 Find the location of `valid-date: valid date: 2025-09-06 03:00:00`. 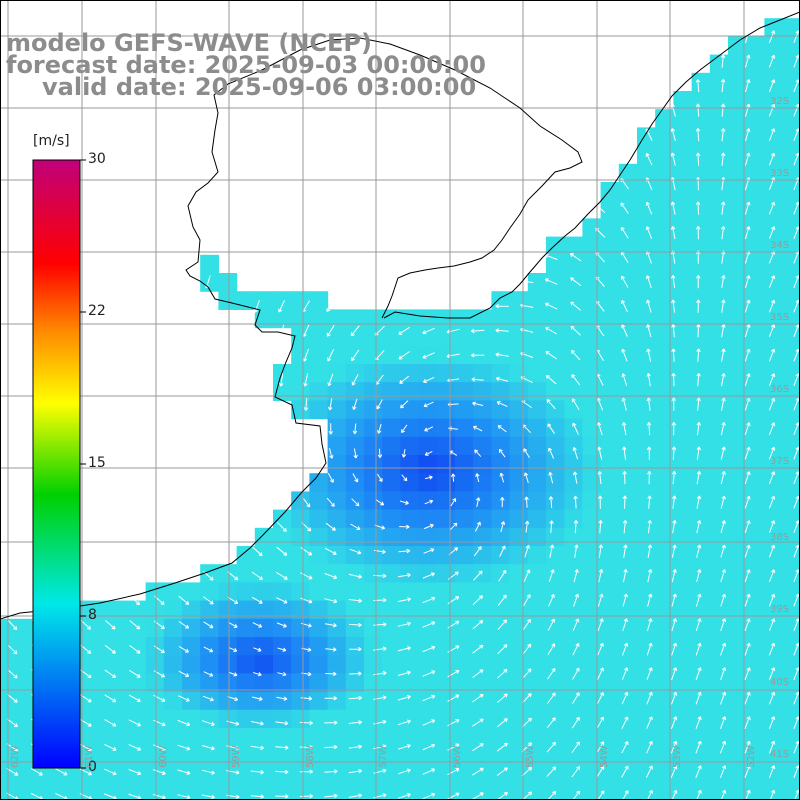

valid-date: valid date: 2025-09-06 03:00:00 is located at coordinates (259, 87).